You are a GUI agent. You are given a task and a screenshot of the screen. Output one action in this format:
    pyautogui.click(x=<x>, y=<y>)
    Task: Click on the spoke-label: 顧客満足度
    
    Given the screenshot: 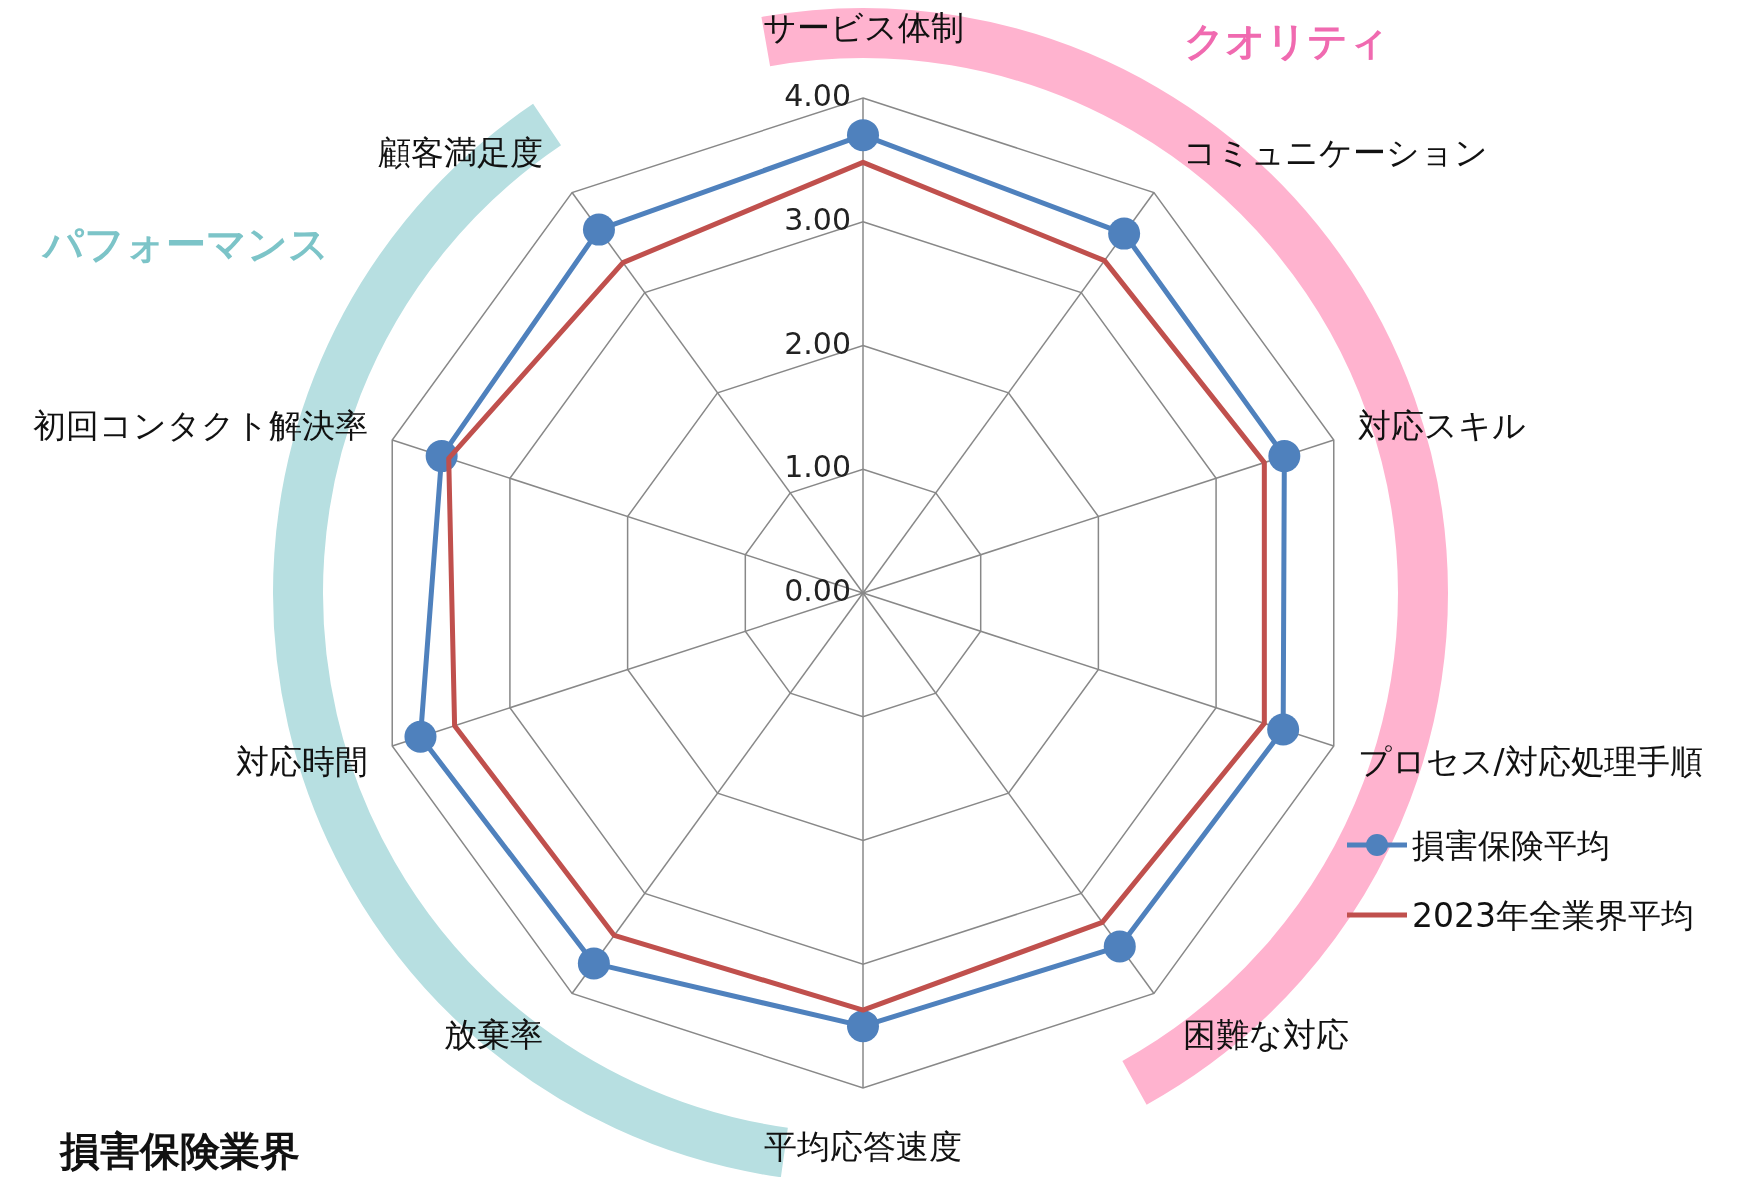 What is the action you would take?
    pyautogui.click(x=460, y=153)
    